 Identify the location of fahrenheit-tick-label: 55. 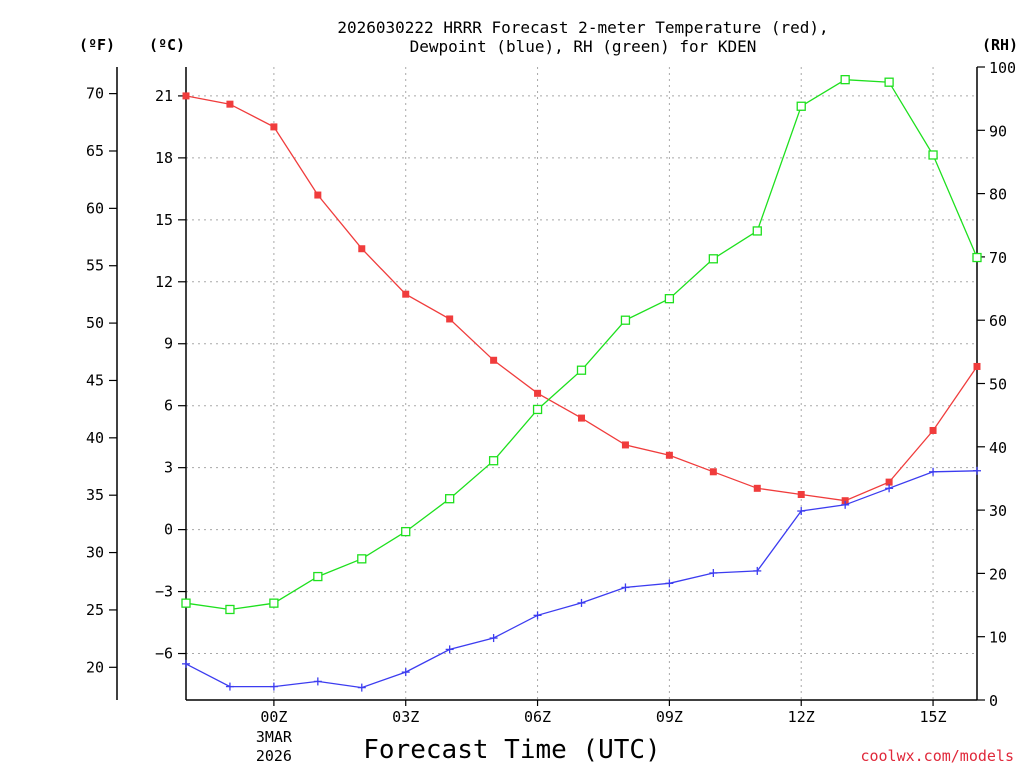
(95, 266).